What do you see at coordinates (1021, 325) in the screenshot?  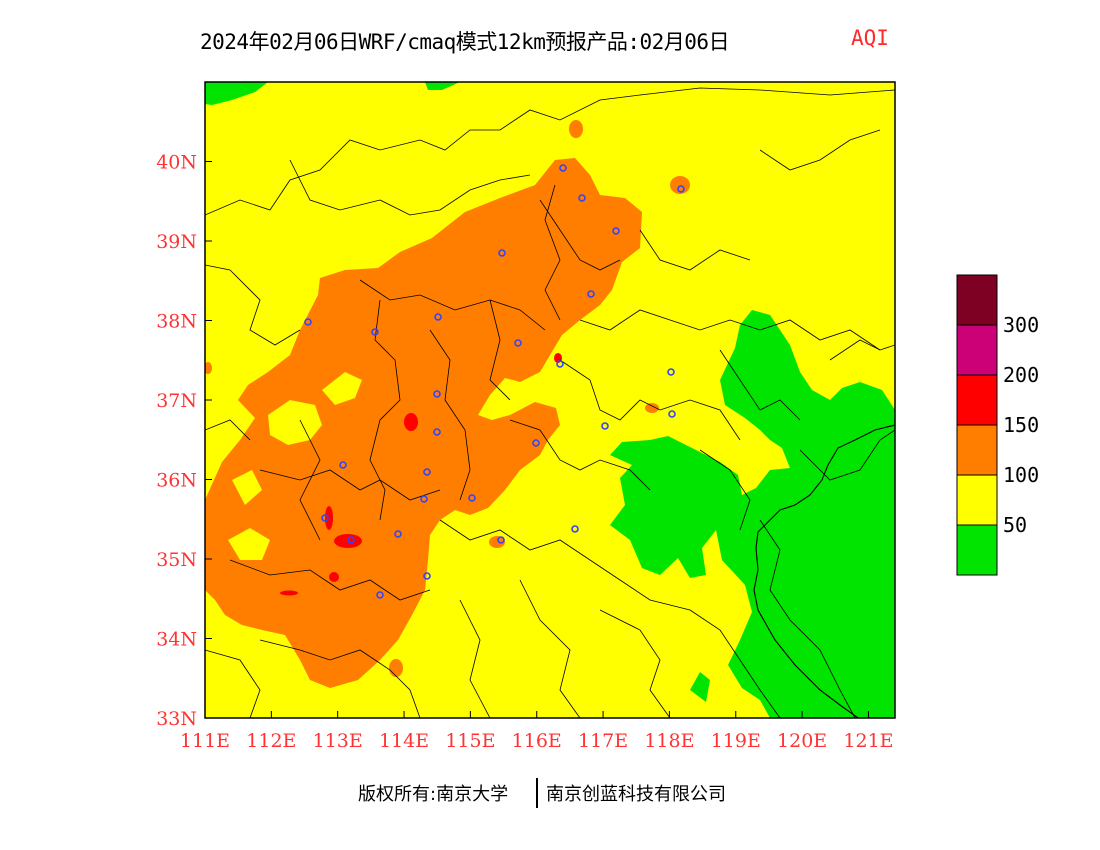 I see `legend-label: 300` at bounding box center [1021, 325].